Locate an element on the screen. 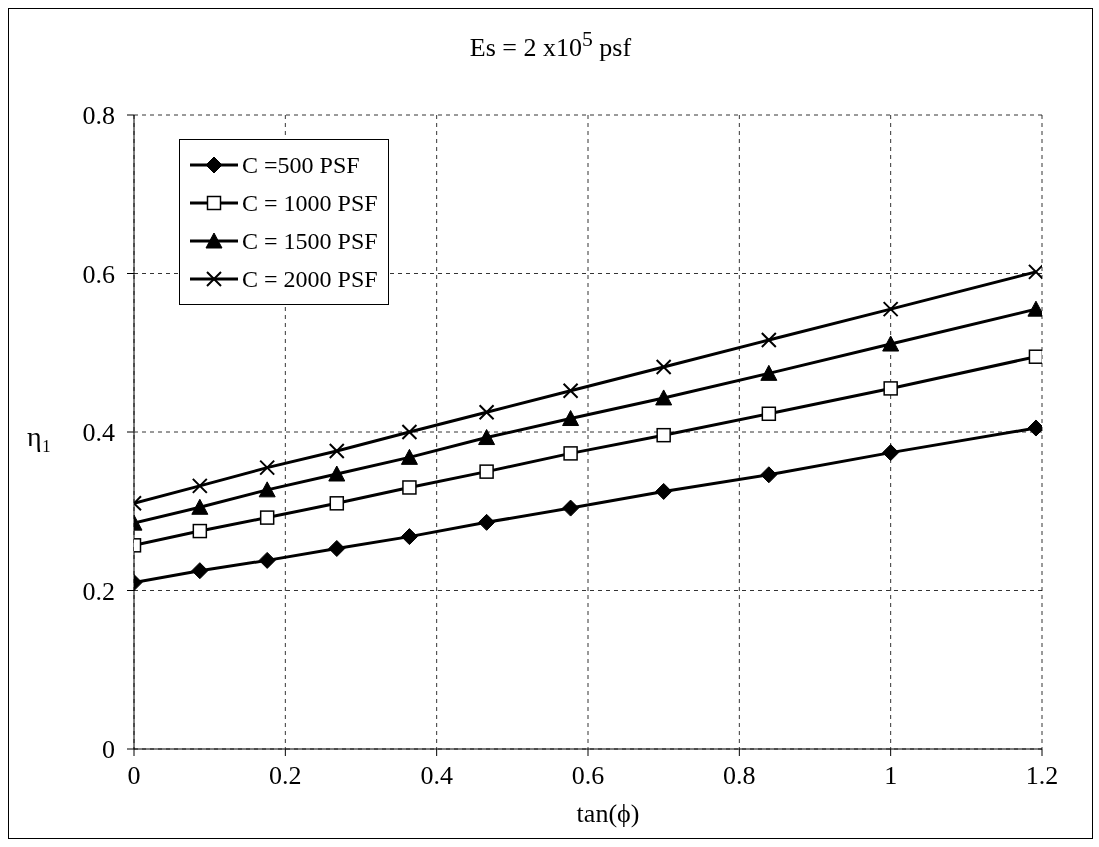 This screenshot has height=847, width=1099. x-axis-title: tan(ϕ) is located at coordinates (608, 814).